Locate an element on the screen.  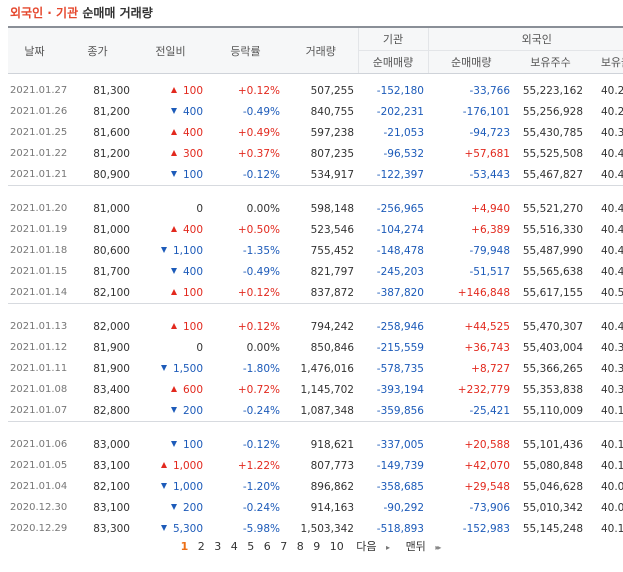
cell-foreign-ratio: 40.14% is located at coordinates (611, 410).